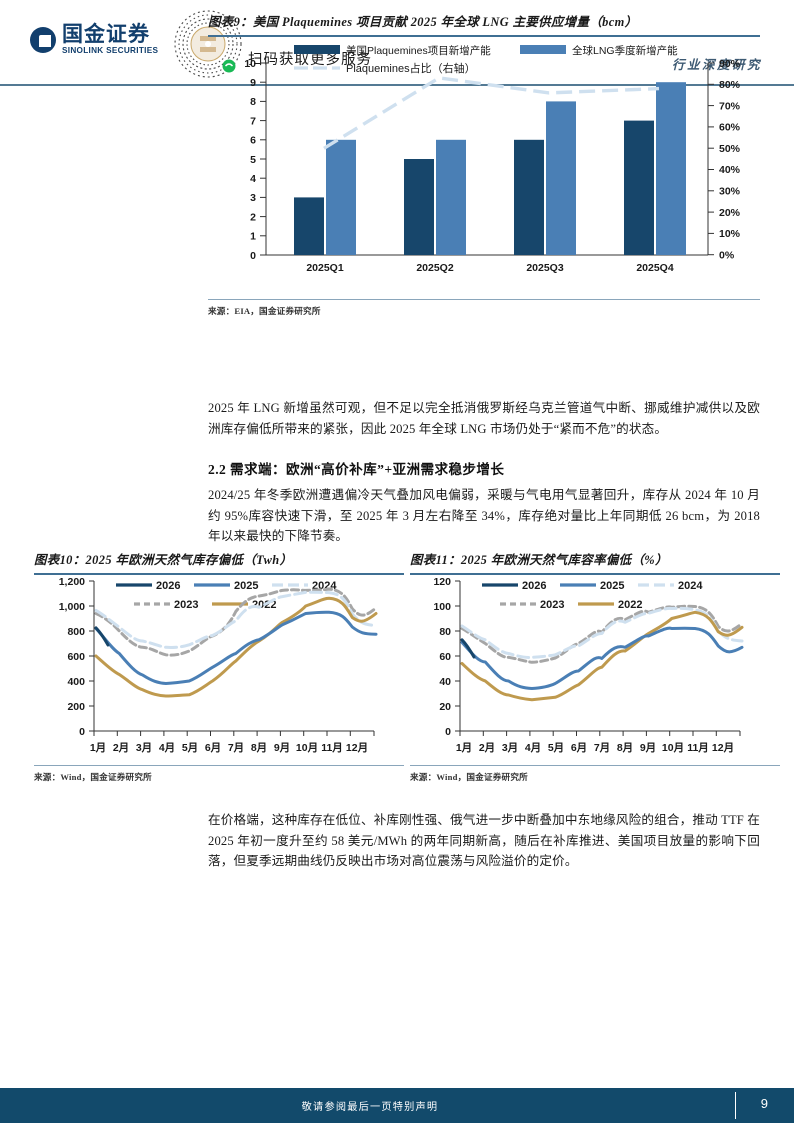 The height and width of the screenshot is (1123, 794). I want to click on svg-text: 4月, so click(533, 748).